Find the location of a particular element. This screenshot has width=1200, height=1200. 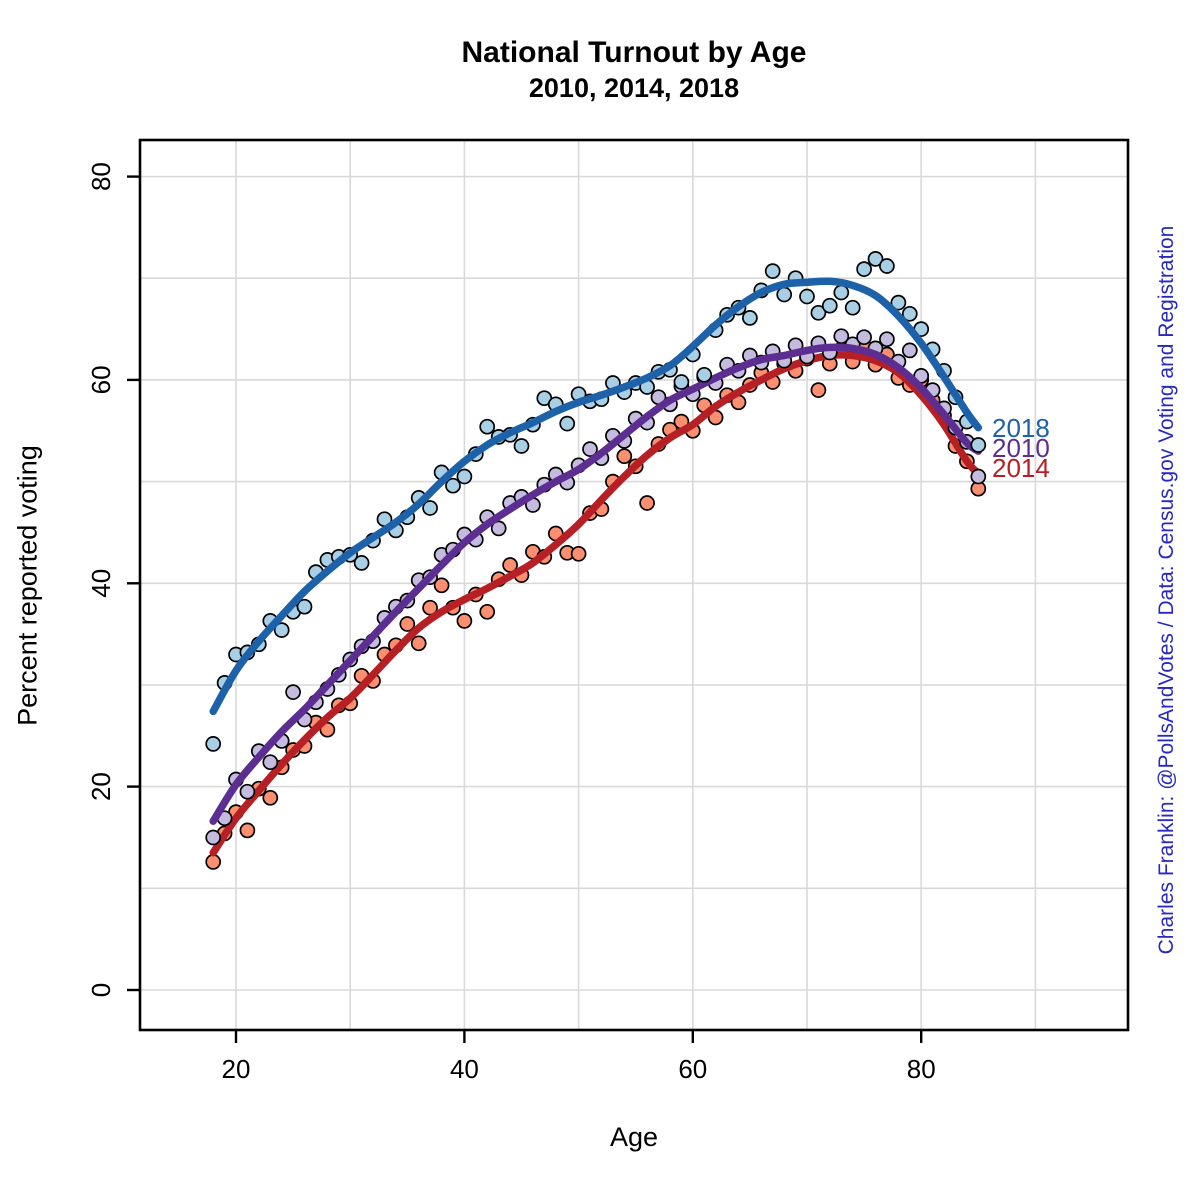

x-tick-label: 60 is located at coordinates (692, 1069).